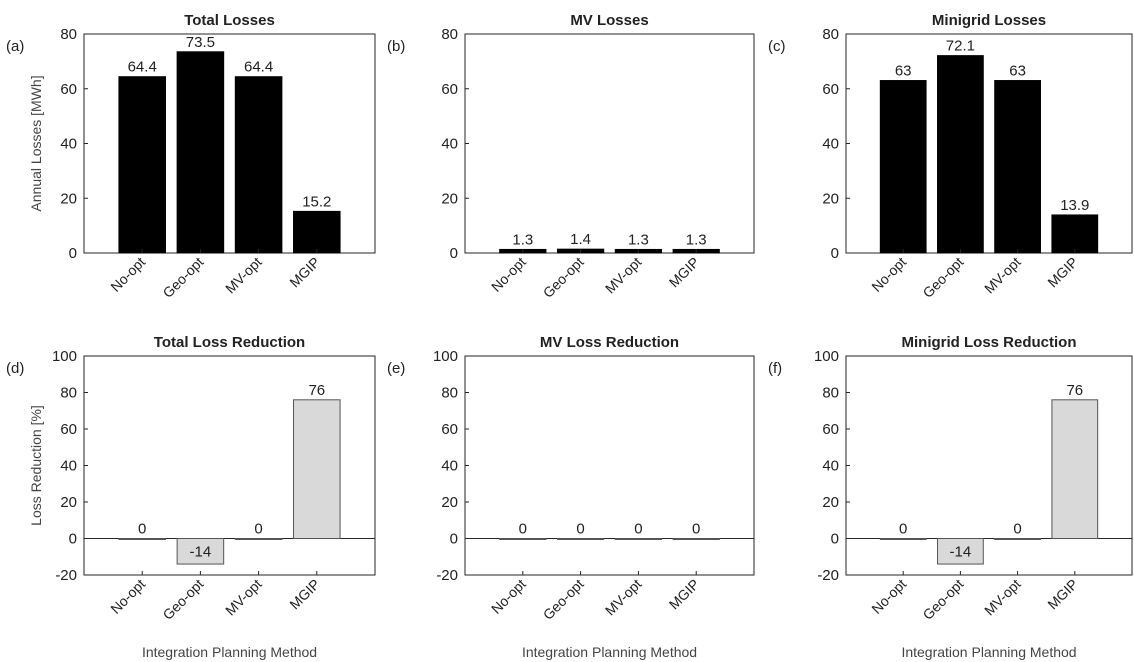 The height and width of the screenshot is (662, 1134). Describe the element at coordinates (36, 143) in the screenshot. I see `y-axis-label: Annual Losses [MWh]` at that location.